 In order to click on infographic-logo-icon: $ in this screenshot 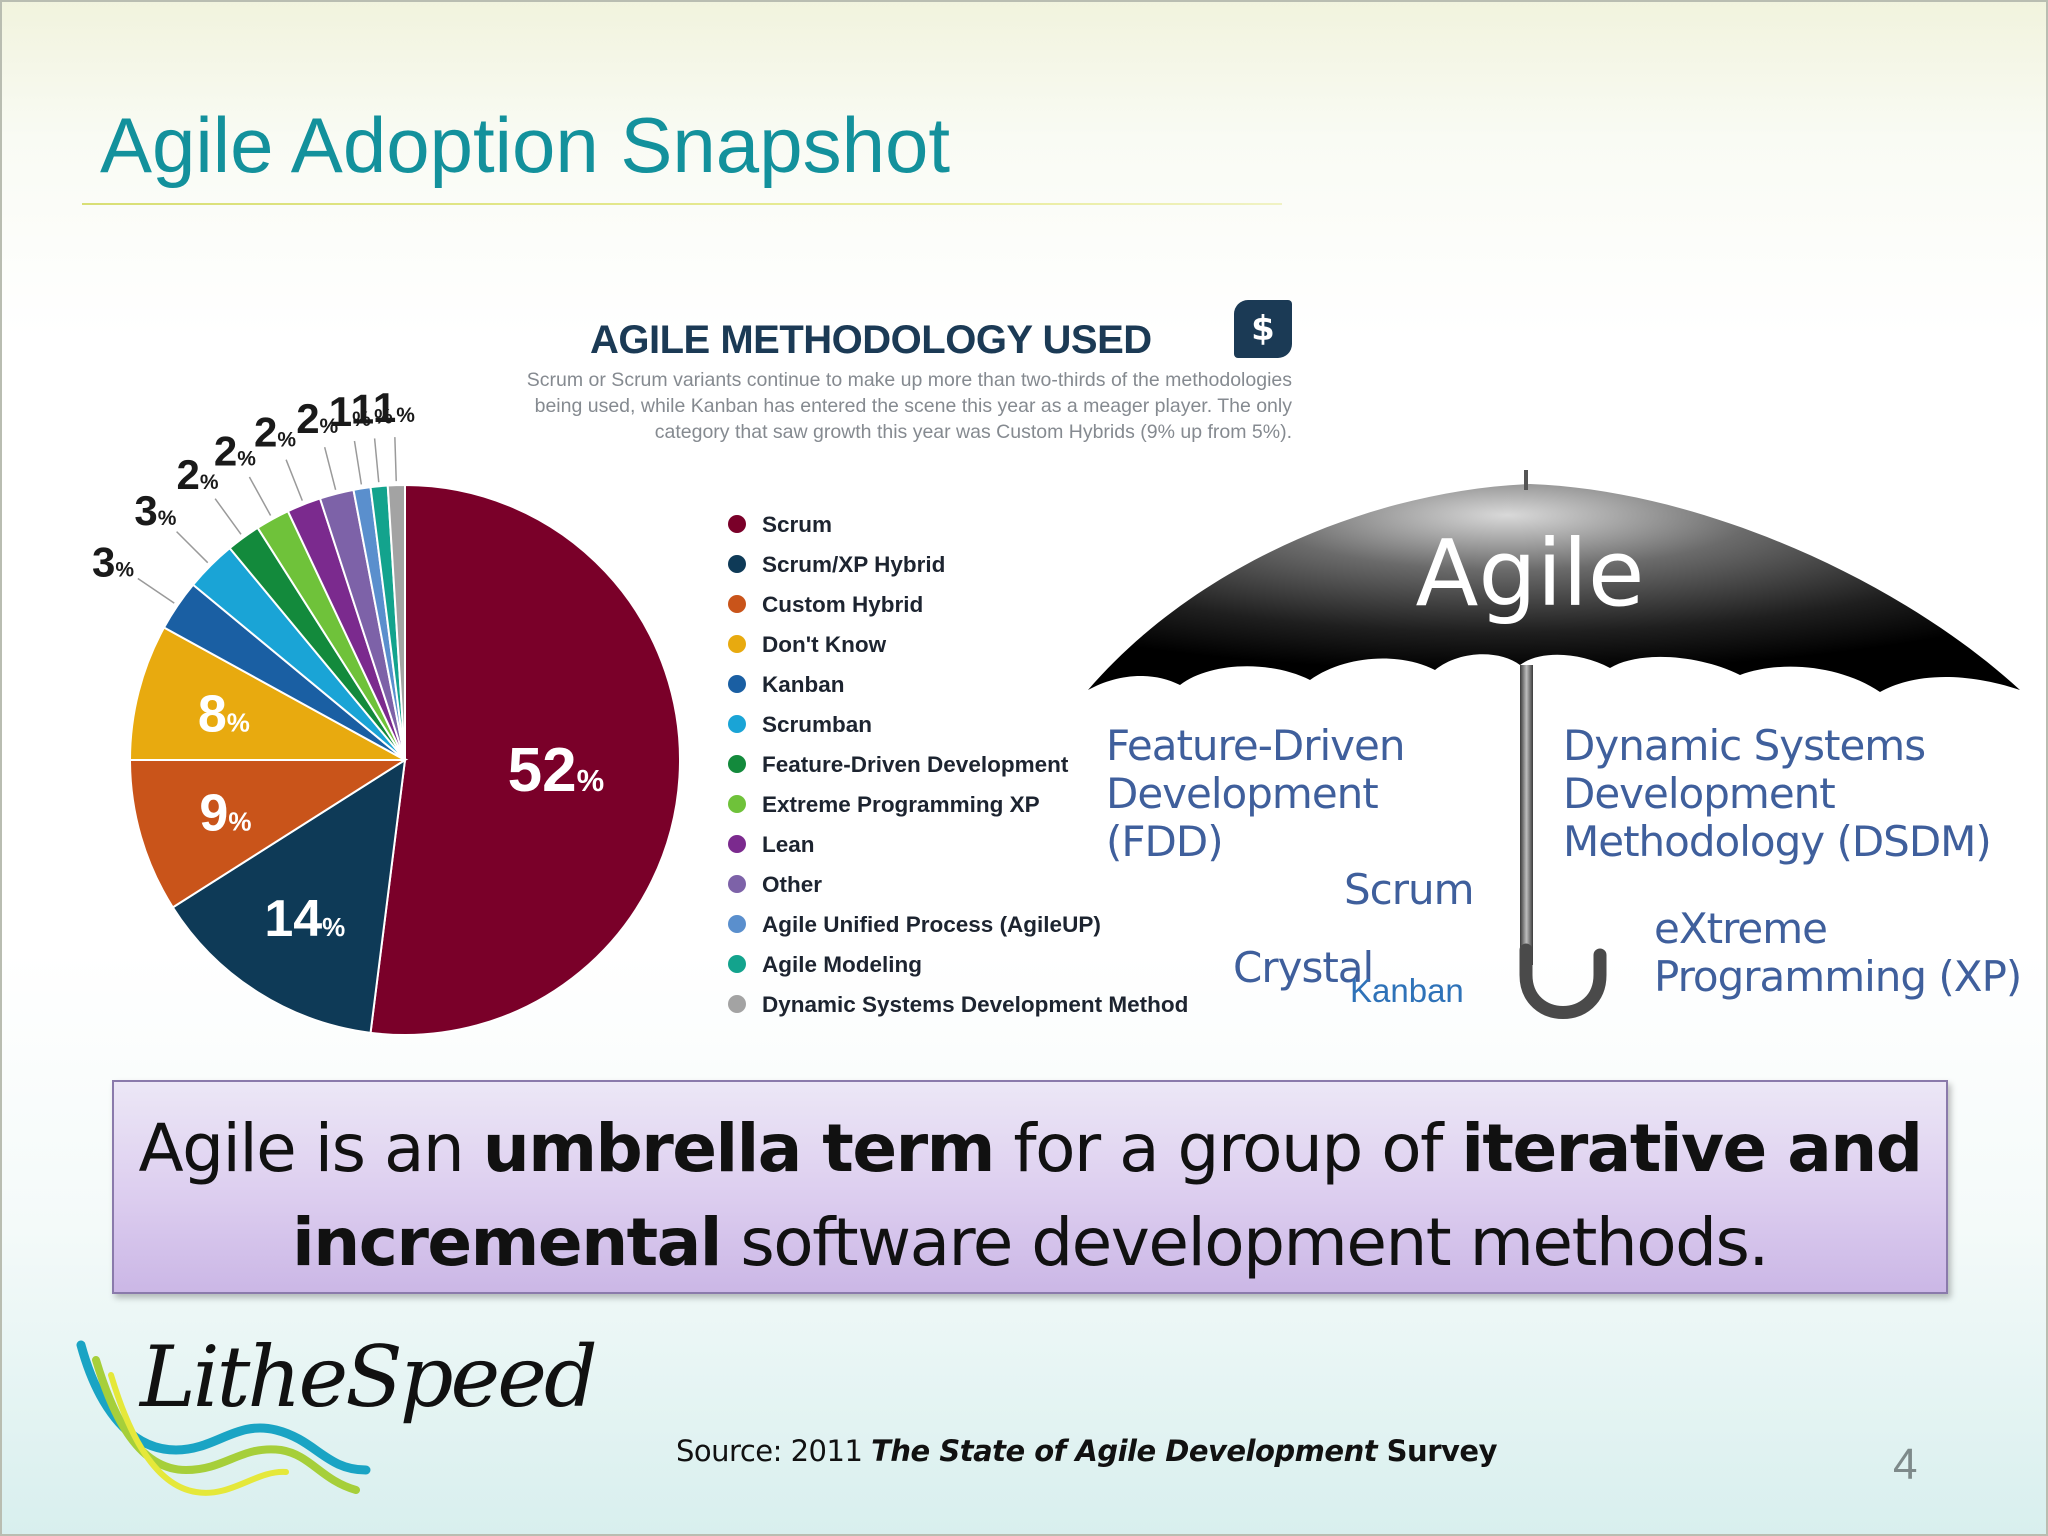, I will do `click(1263, 329)`.